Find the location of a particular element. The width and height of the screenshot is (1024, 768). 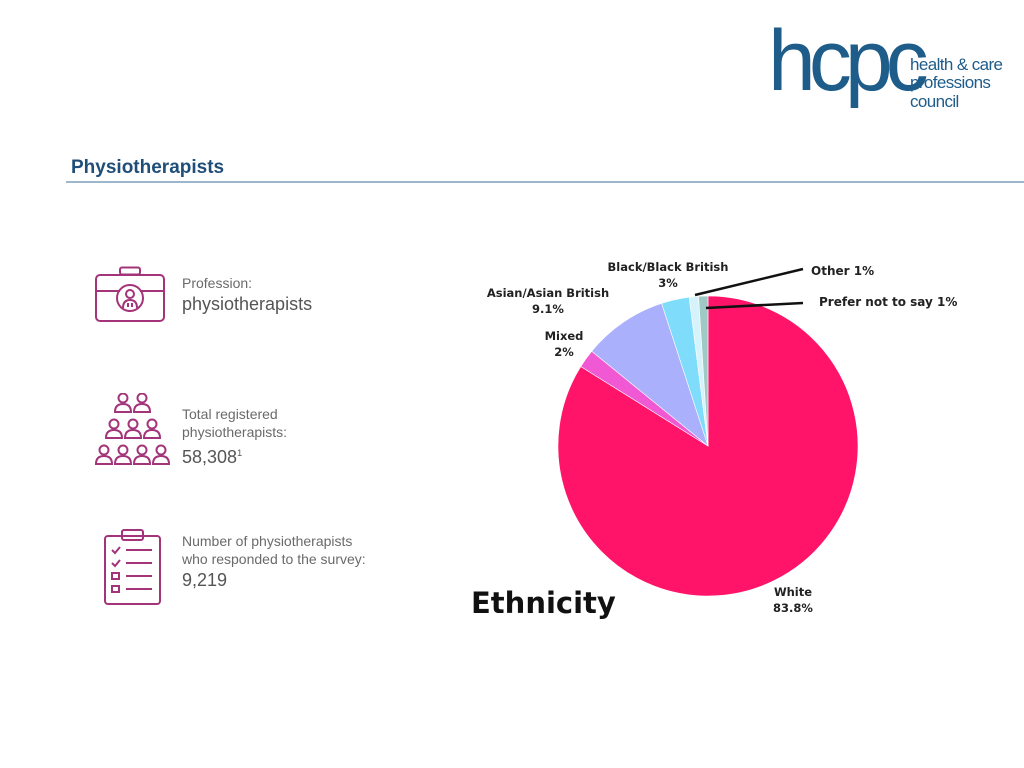

stat-responded-label-1: Number of physiotherapists is located at coordinates (267, 541).